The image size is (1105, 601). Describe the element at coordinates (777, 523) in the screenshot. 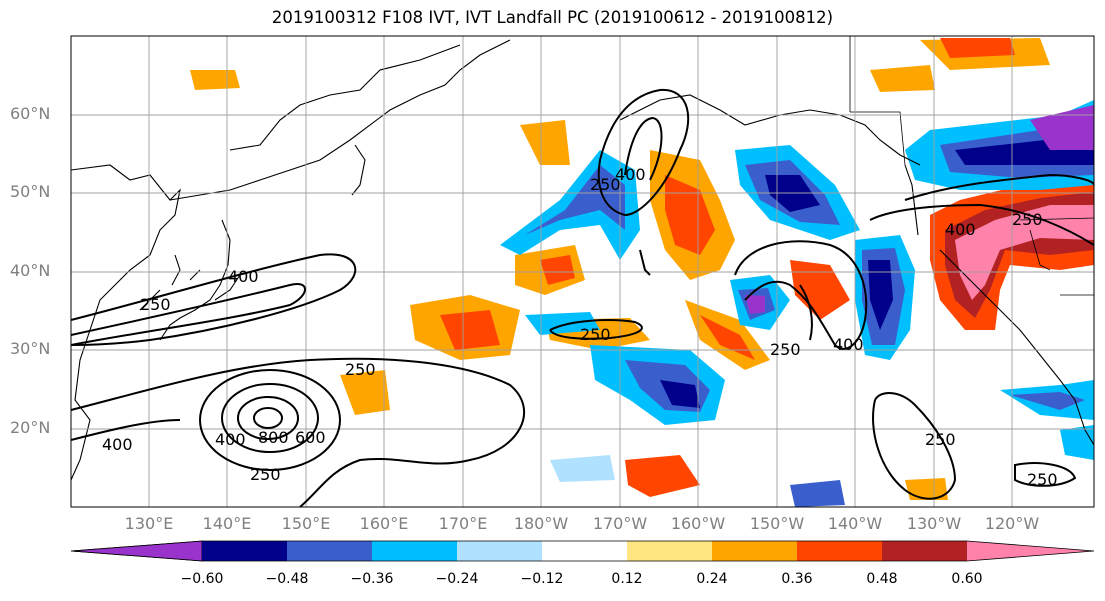

I see `longitude-label: 150°W` at that location.